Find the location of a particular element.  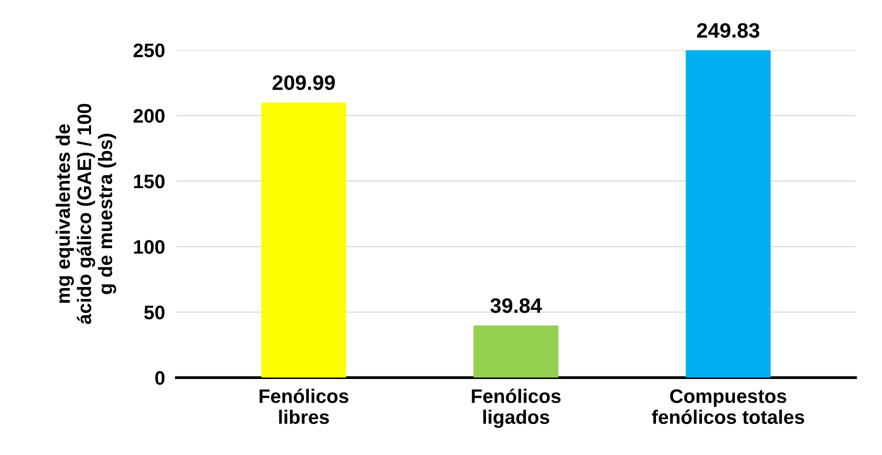

y-tick-label: 50 is located at coordinates (154, 313).